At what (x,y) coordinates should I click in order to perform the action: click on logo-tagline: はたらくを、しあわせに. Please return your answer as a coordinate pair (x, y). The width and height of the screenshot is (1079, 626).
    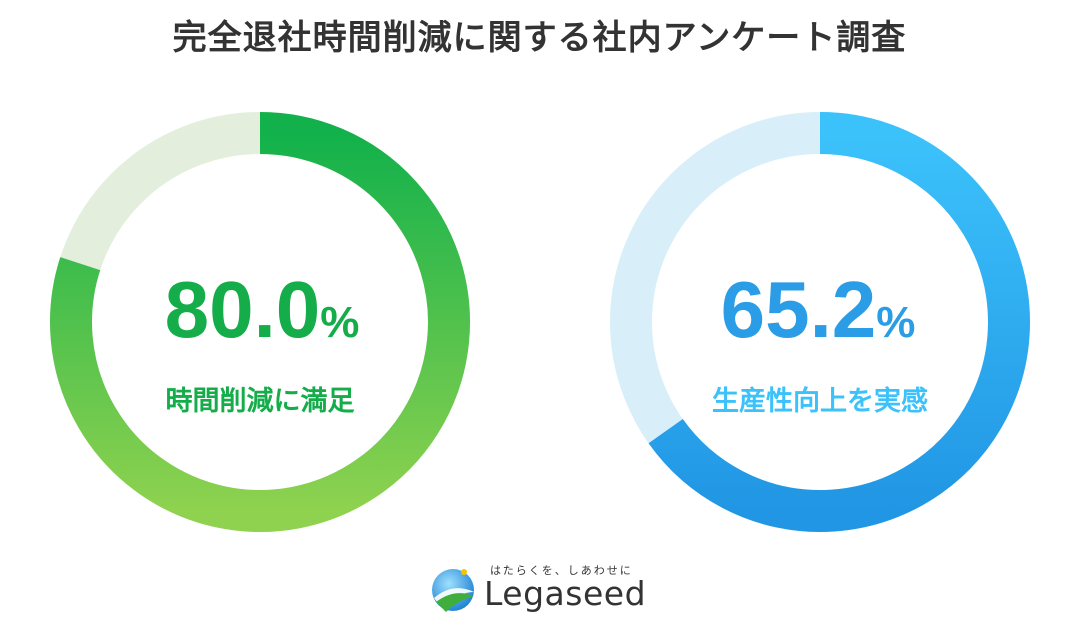
    Looking at the image, I should click on (561, 570).